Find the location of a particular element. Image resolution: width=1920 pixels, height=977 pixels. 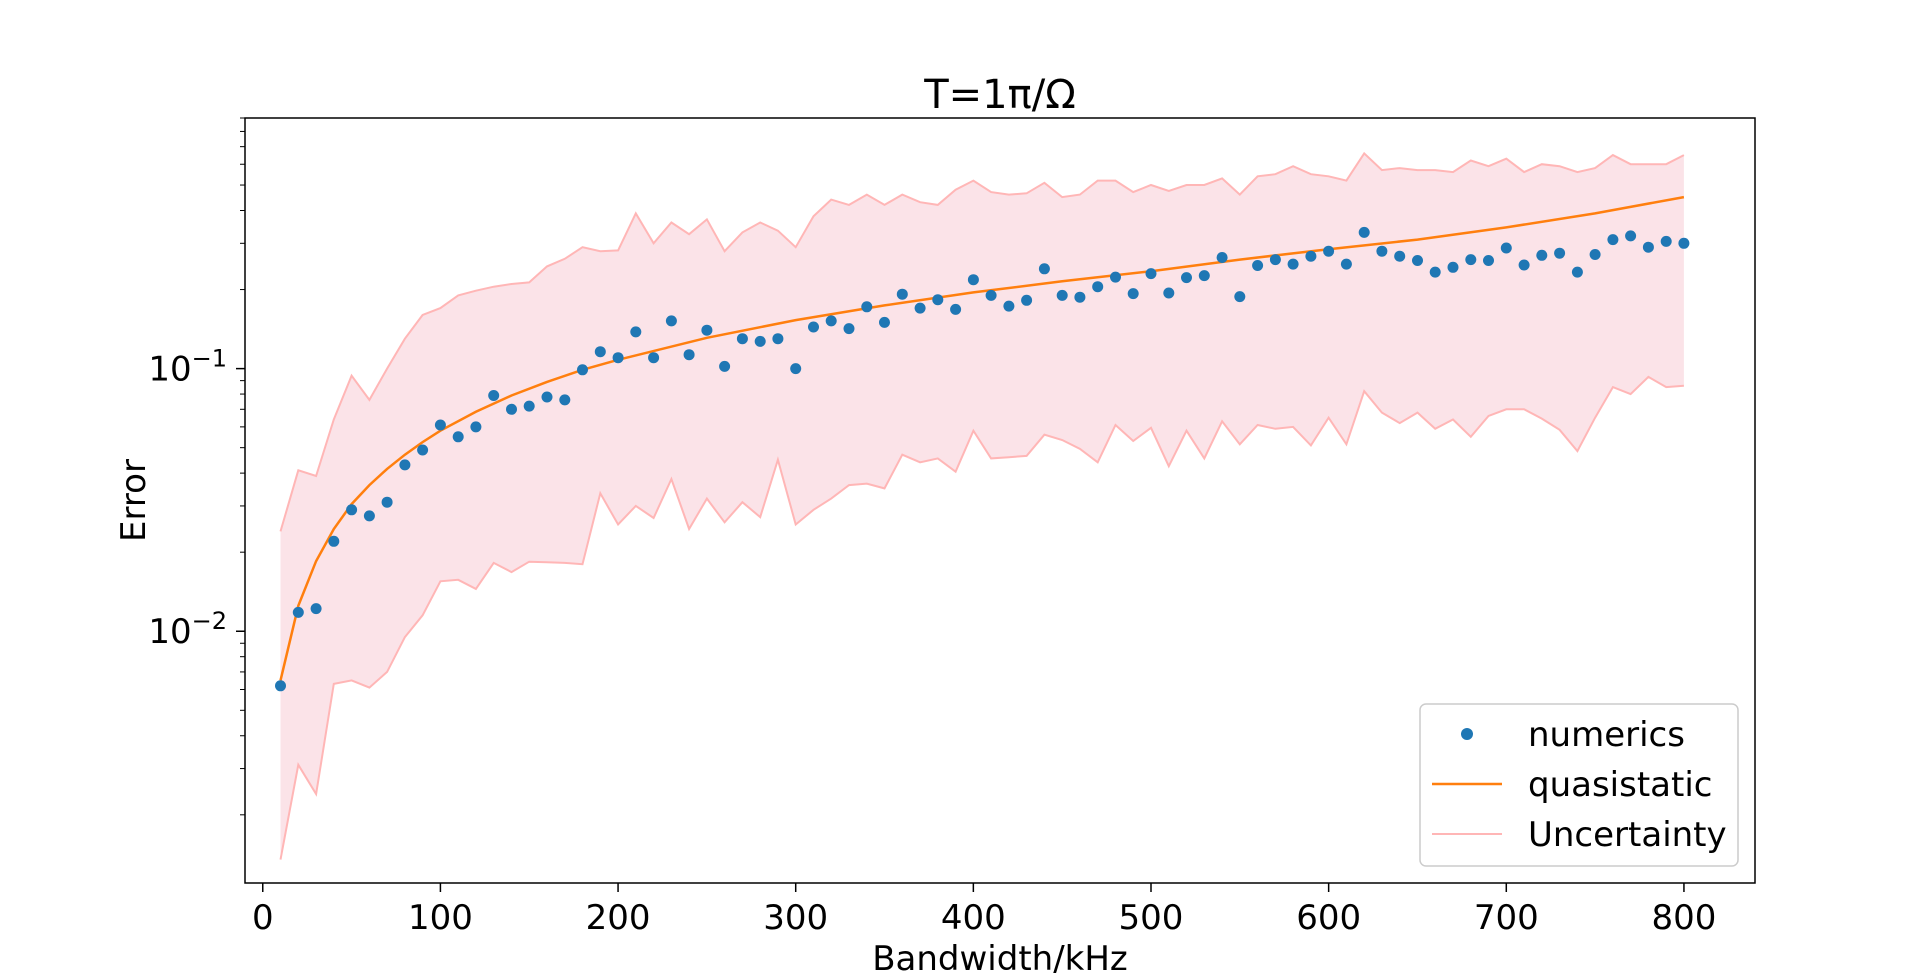

x-tick-label: 500 is located at coordinates (1151, 918).